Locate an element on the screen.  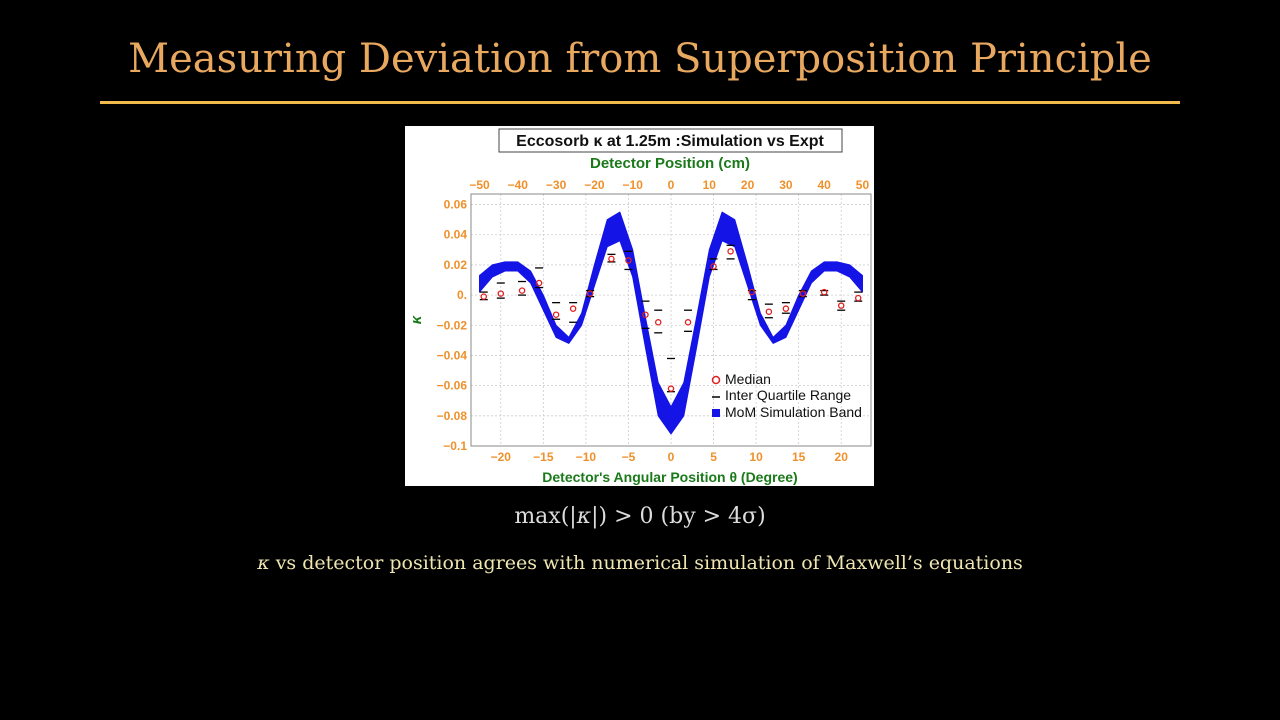
x-tick-label: 10 is located at coordinates (756, 457).